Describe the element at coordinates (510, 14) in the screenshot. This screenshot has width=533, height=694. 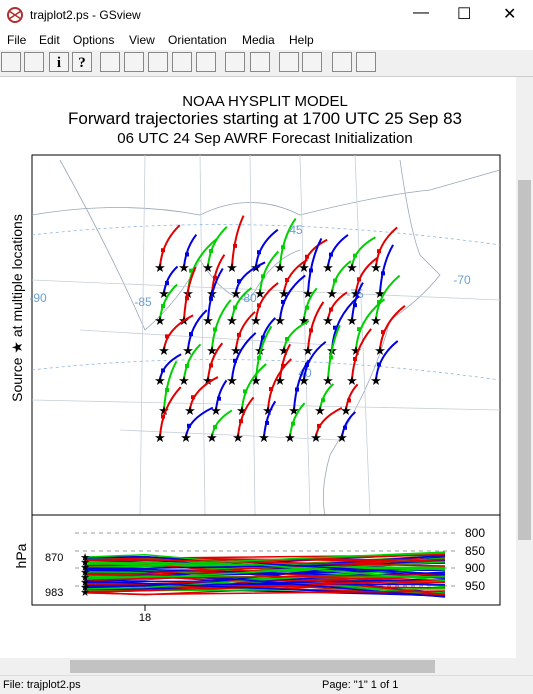
I see `close-button: ✕` at that location.